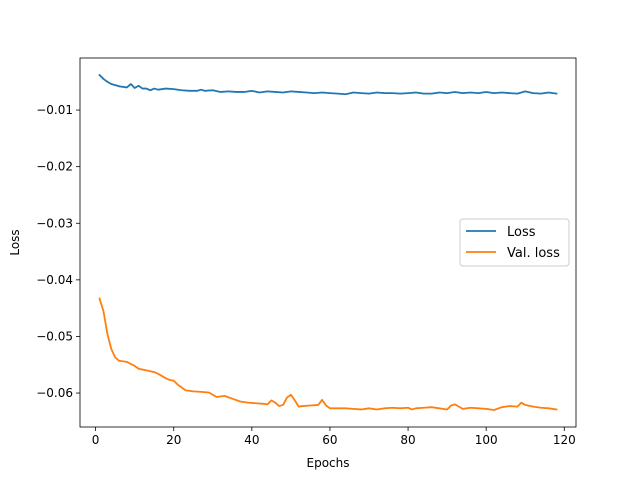 This screenshot has height=480, width=640. What do you see at coordinates (328, 463) in the screenshot?
I see `x-axis-title: Epochs` at bounding box center [328, 463].